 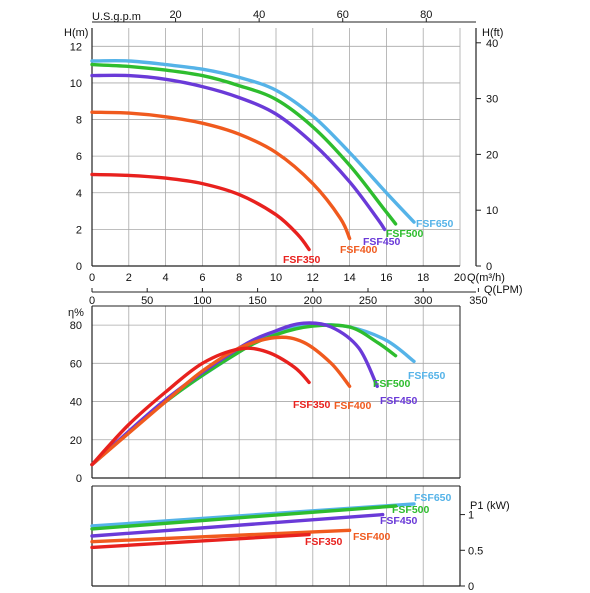 I want to click on y-tick-label: 8, so click(x=79, y=121).